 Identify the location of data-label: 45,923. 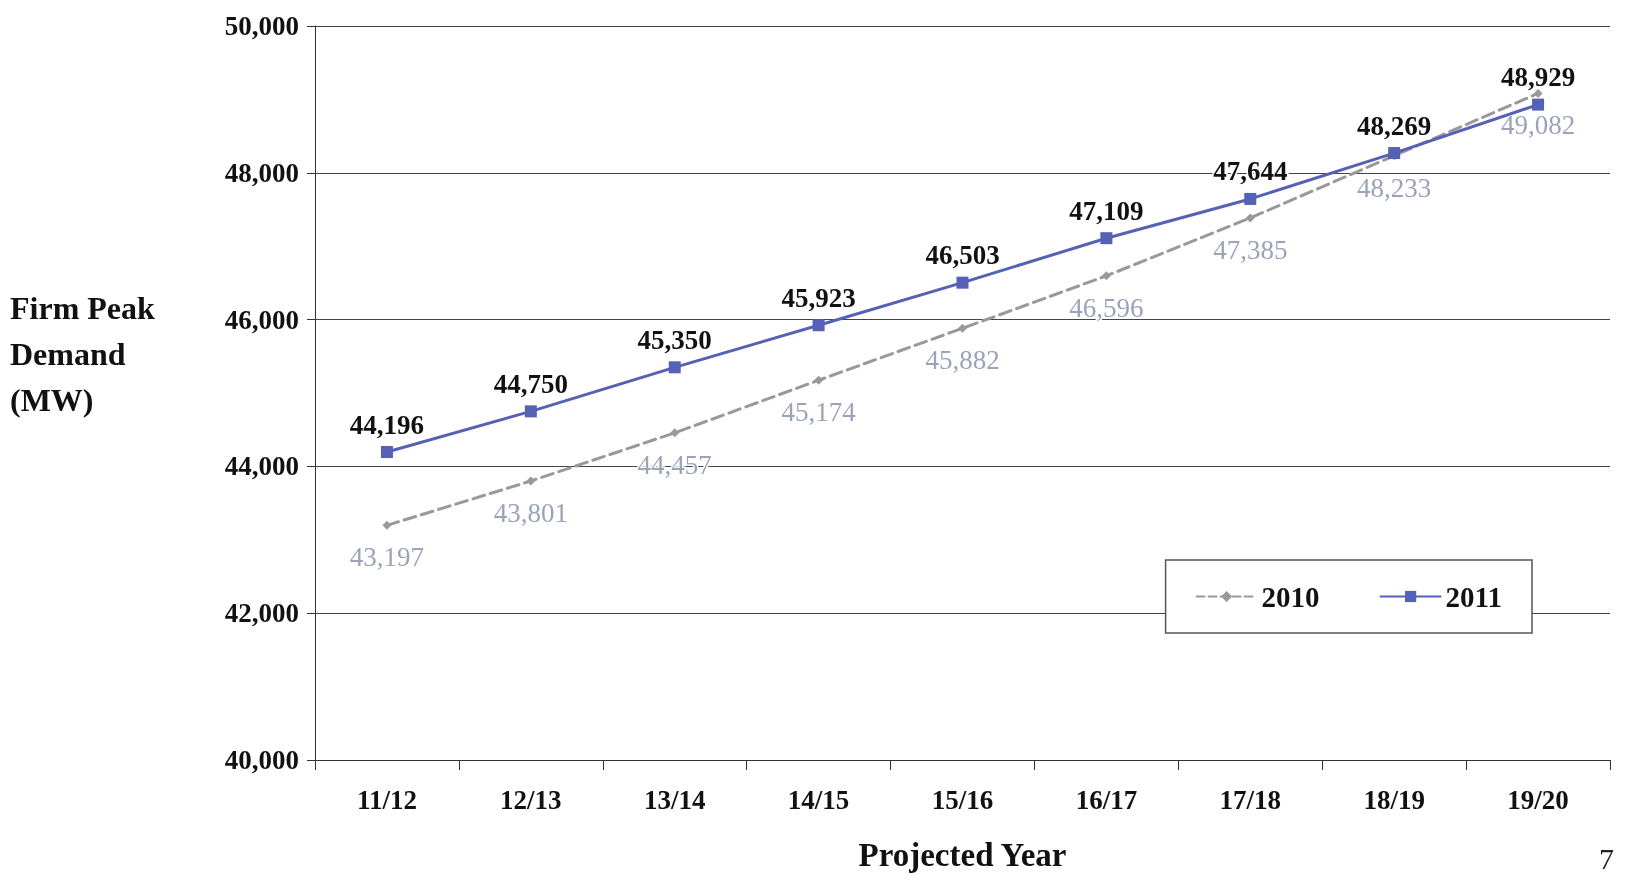
(818, 297).